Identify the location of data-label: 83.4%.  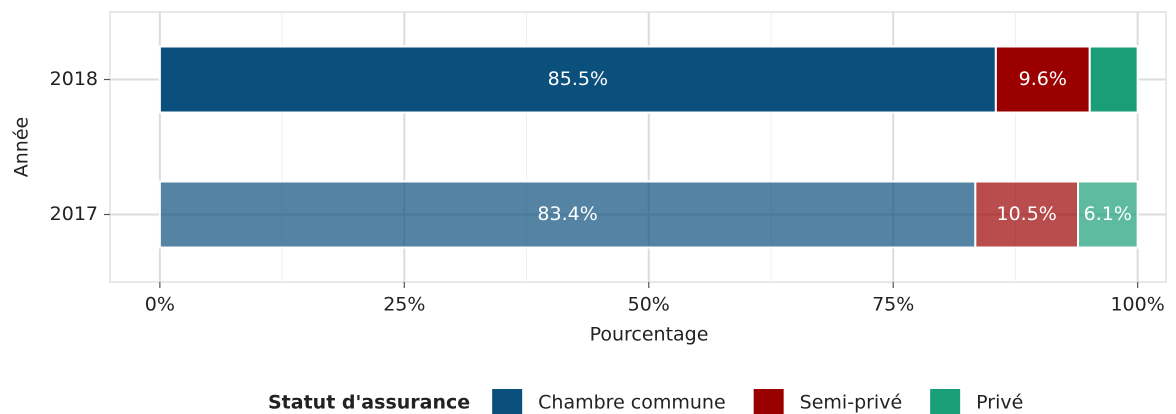
(567, 214).